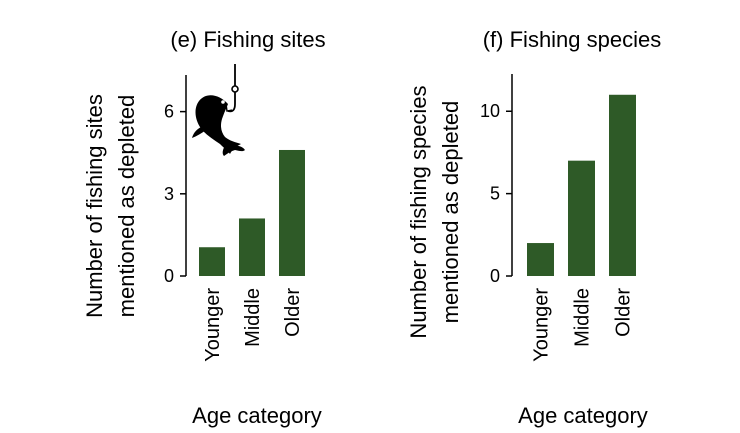 This screenshot has width=740, height=433. Describe the element at coordinates (175, 180) in the screenshot. I see `y-axis: 0 3 6` at that location.